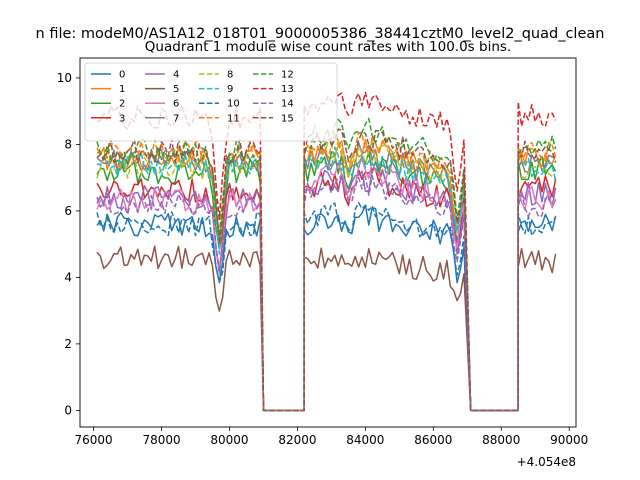 The height and width of the screenshot is (480, 640). What do you see at coordinates (501, 440) in the screenshot?
I see `x-tick-label: 88000` at bounding box center [501, 440].